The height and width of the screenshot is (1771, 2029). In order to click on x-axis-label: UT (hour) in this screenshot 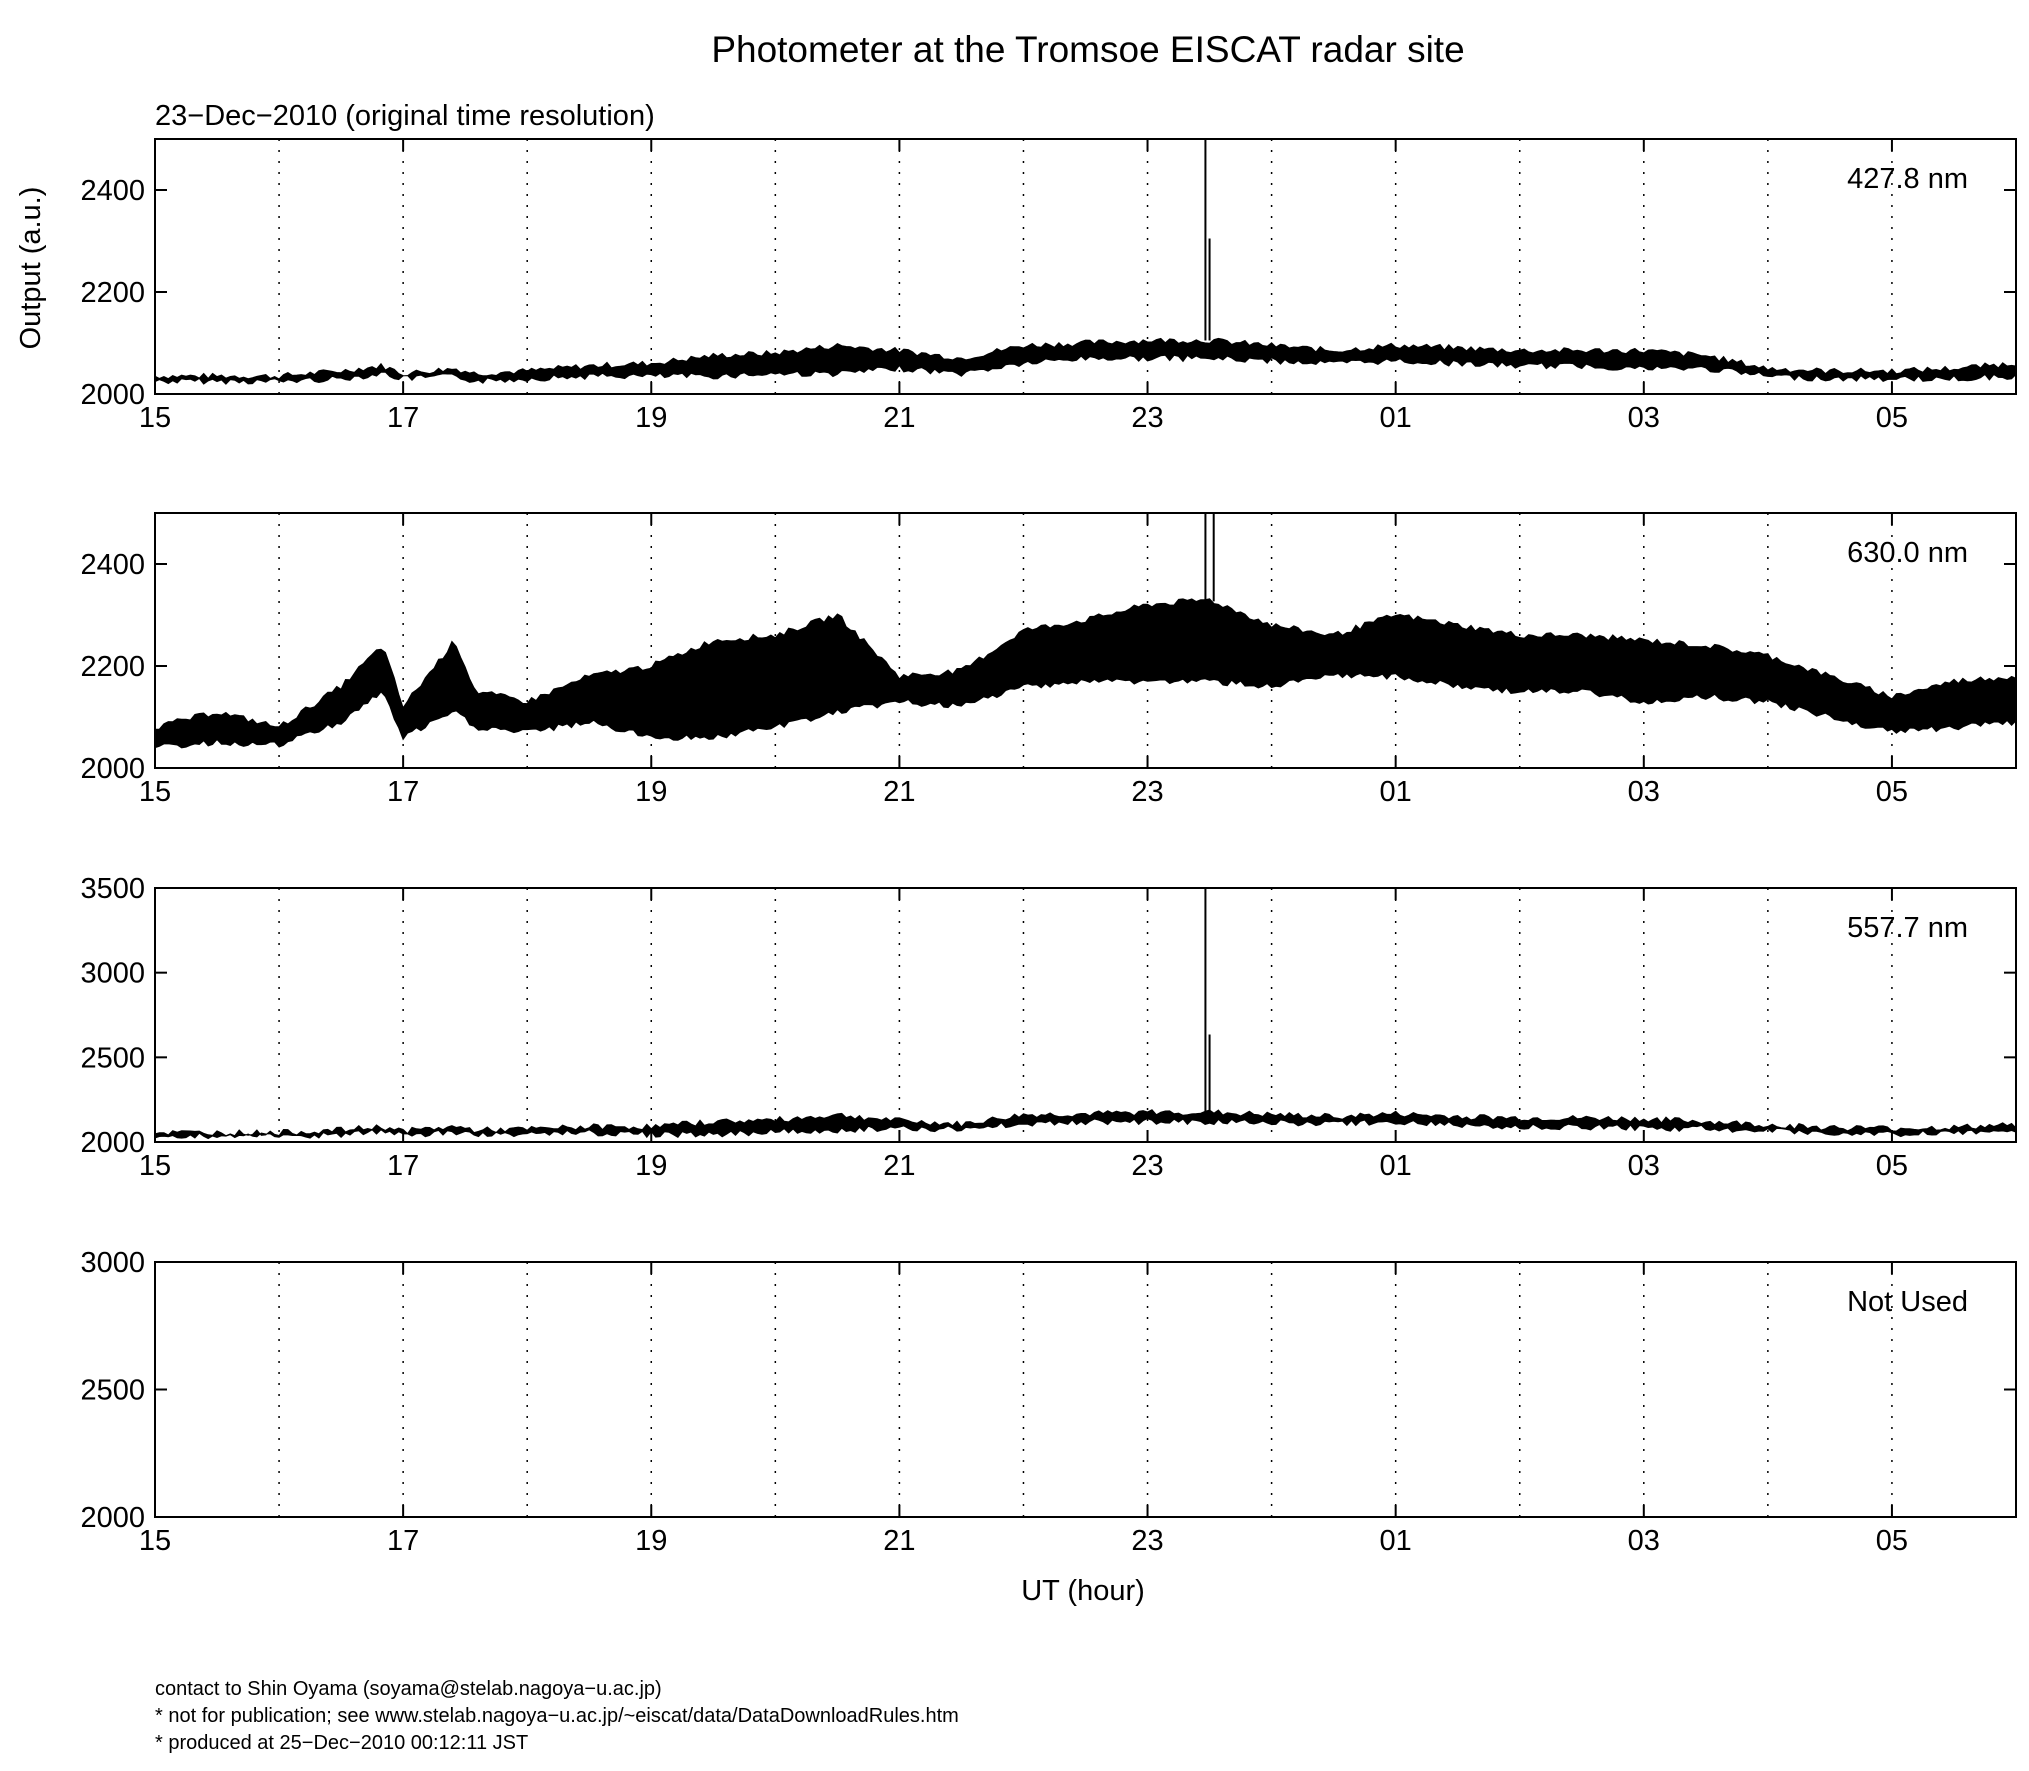, I will do `click(1083, 1591)`.